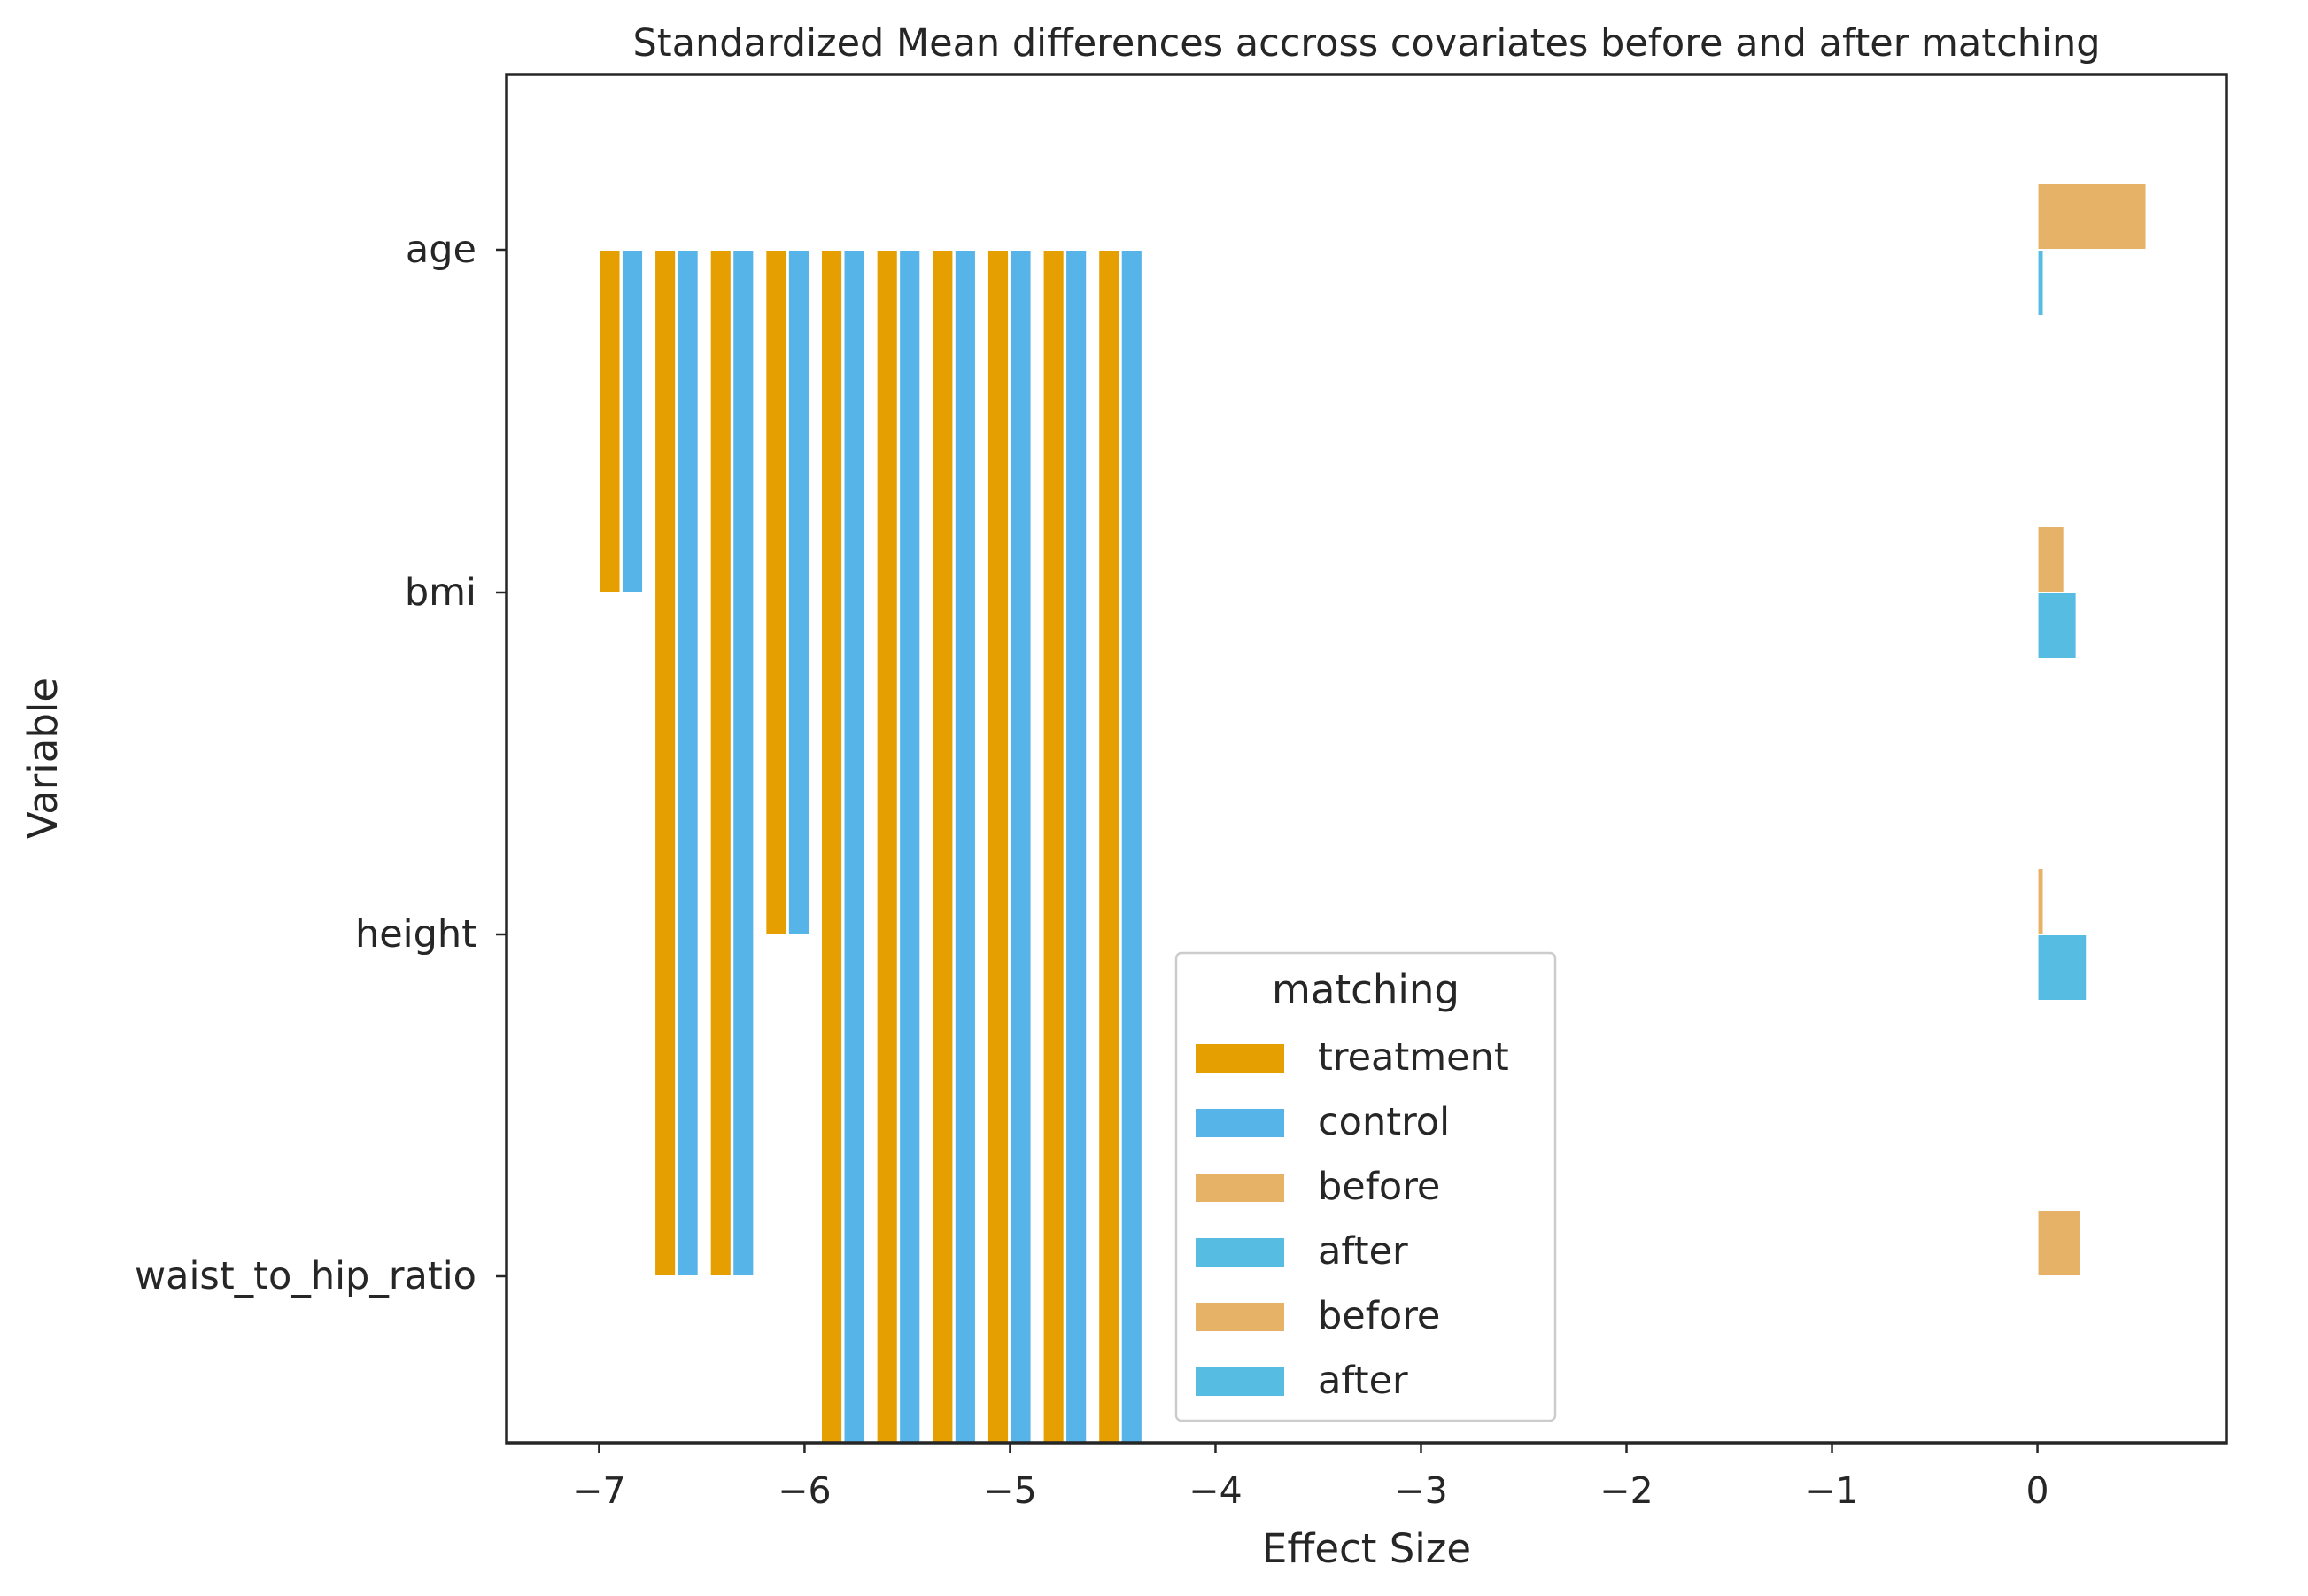 Image resolution: width=2308 pixels, height=1596 pixels. I want to click on bar-before-waist-to-hip-ratio, so click(2059, 1243).